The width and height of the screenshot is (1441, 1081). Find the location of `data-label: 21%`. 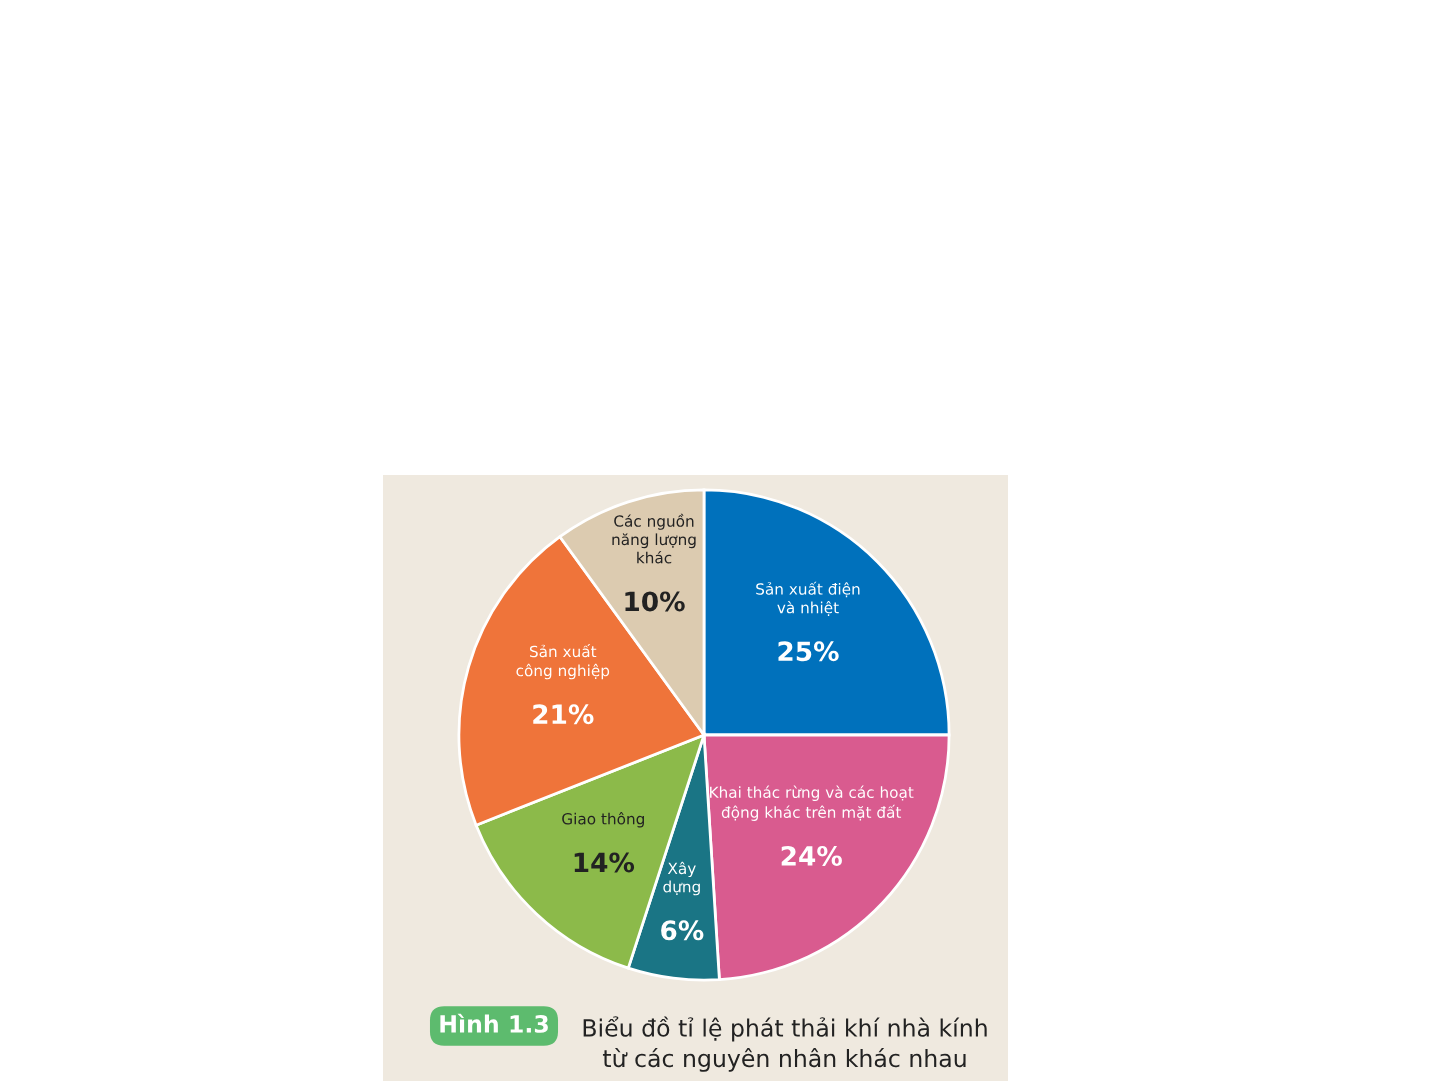

data-label: 21% is located at coordinates (563, 714).